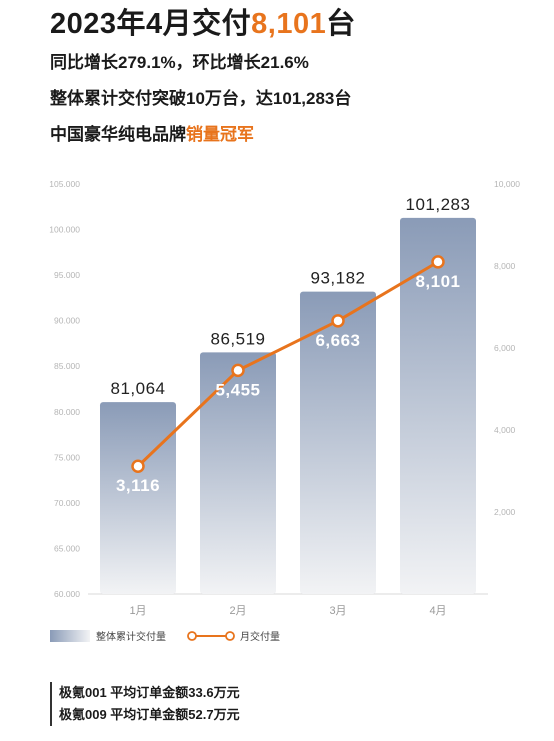  What do you see at coordinates (67, 321) in the screenshot?
I see `y-left-tick-label: 90.000` at bounding box center [67, 321].